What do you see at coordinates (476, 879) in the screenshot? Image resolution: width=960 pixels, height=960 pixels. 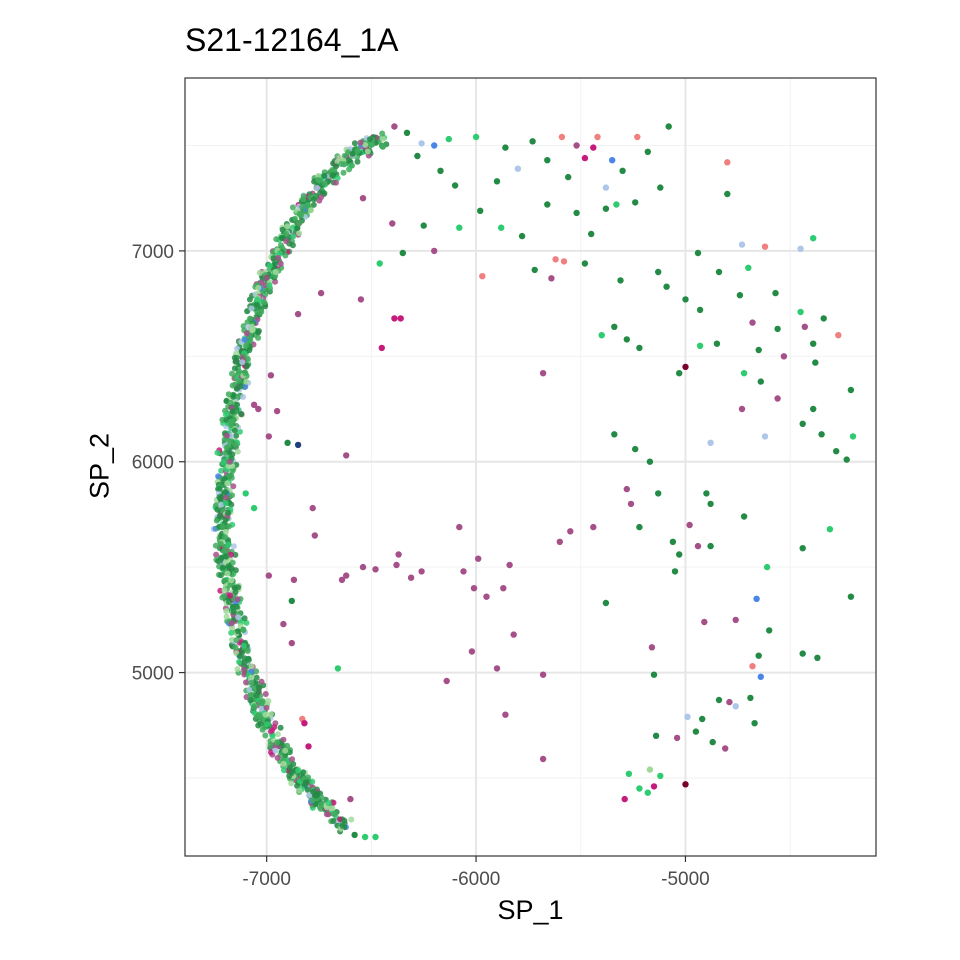 I see `x-tick-label: -6000` at bounding box center [476, 879].